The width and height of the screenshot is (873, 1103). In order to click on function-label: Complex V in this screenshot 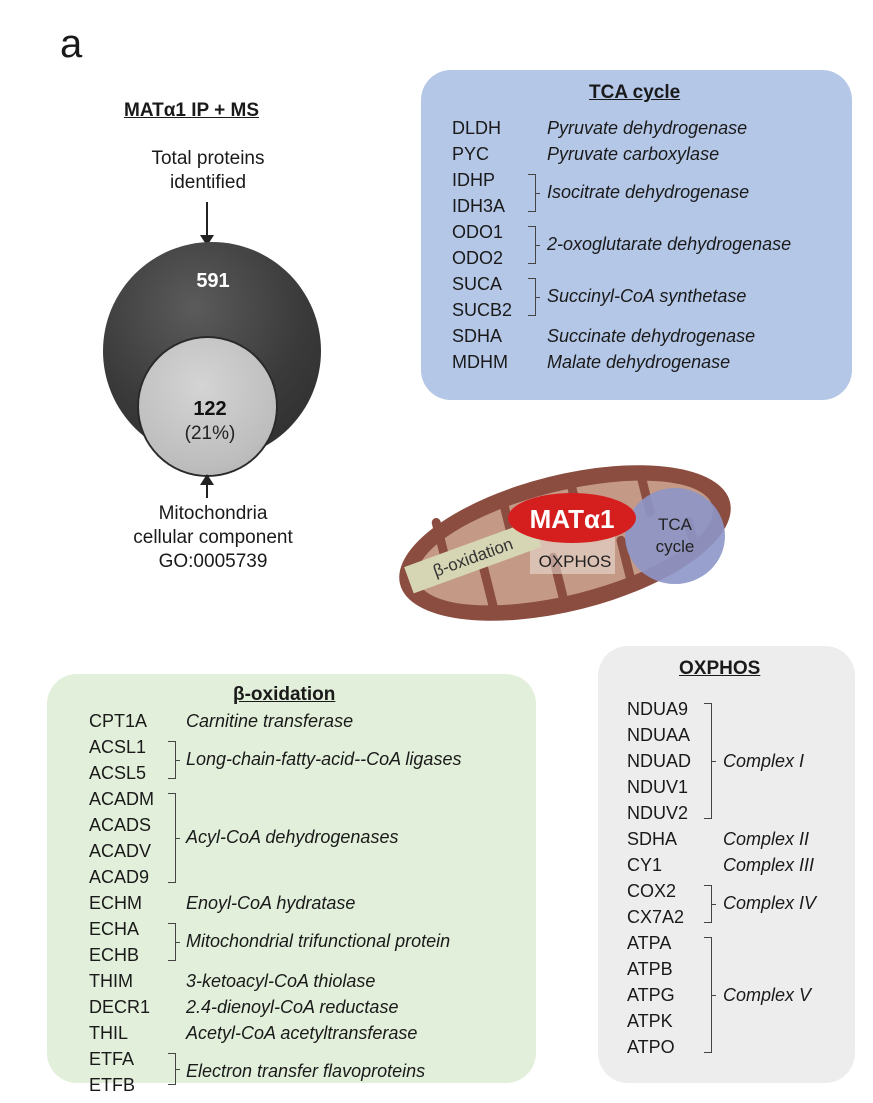, I will do `click(767, 995)`.